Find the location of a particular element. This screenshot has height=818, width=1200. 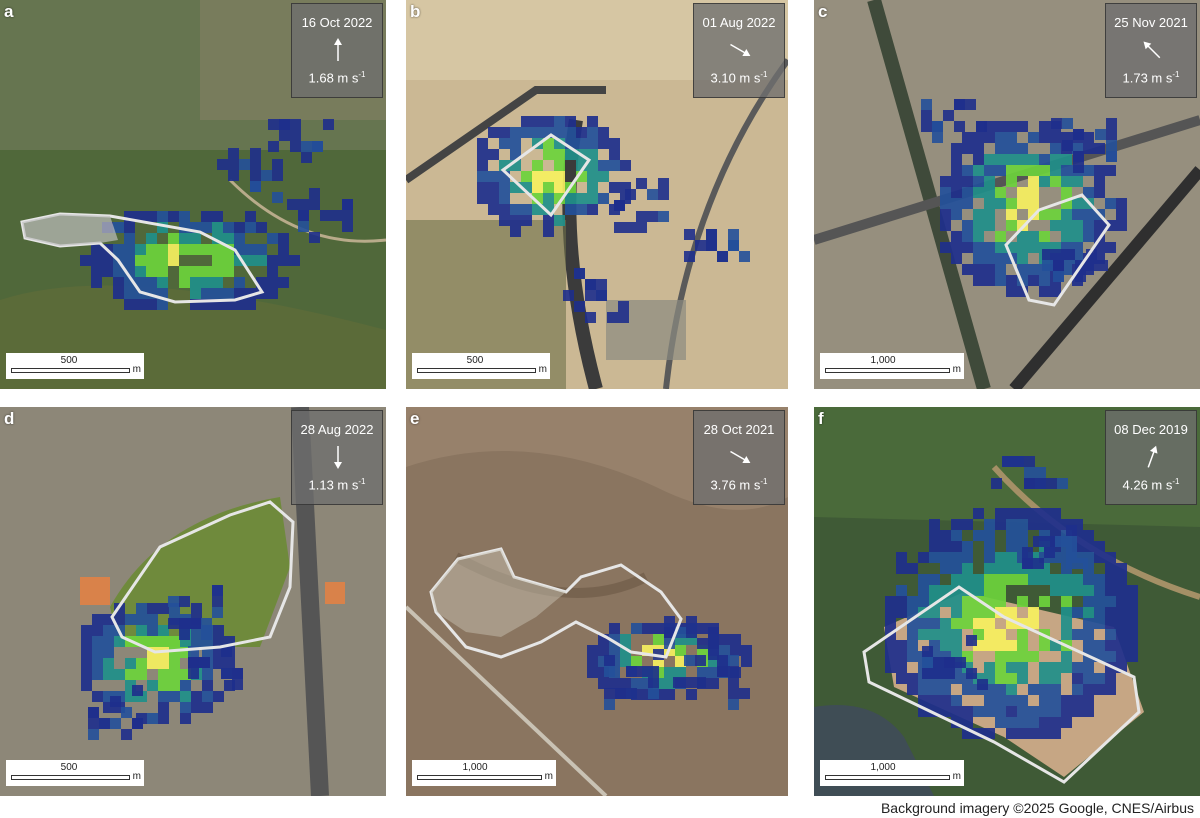

observation-date: 01 Aug 2022 is located at coordinates (739, 22).